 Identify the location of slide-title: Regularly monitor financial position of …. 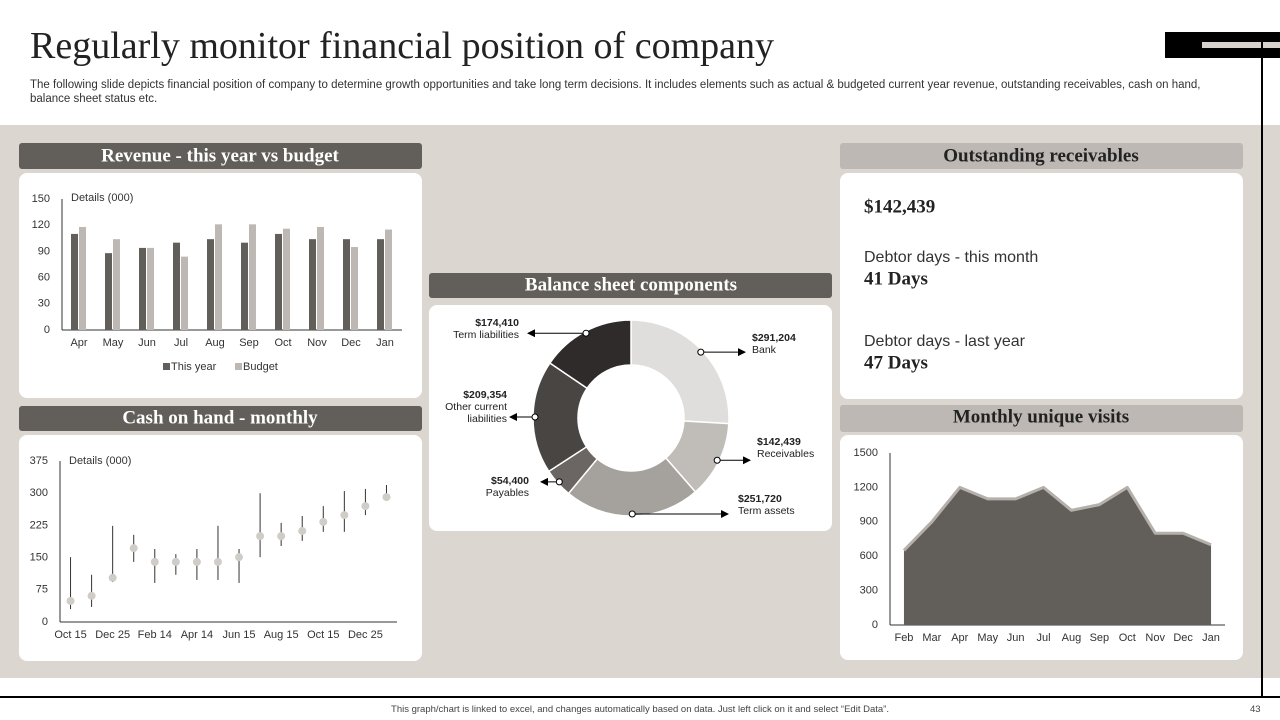
(402, 46).